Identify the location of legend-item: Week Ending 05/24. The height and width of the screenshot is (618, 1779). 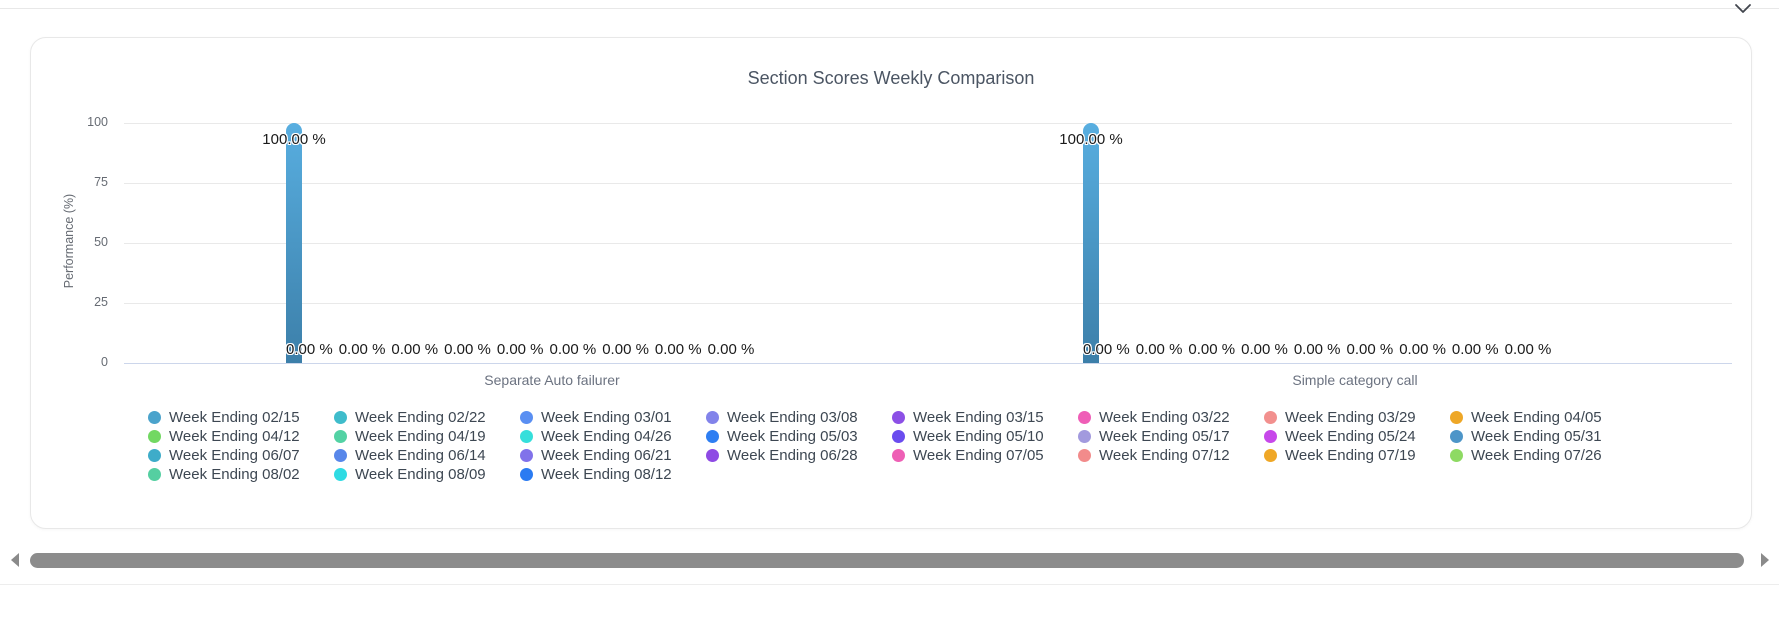
(1357, 436).